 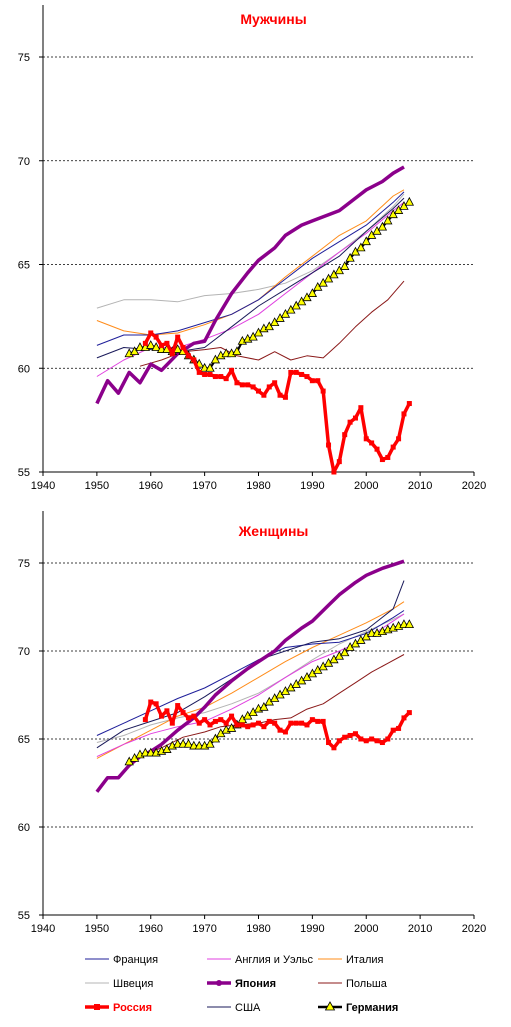 What do you see at coordinates (24, 473) in the screenshot?
I see `y-tick-label: 55` at bounding box center [24, 473].